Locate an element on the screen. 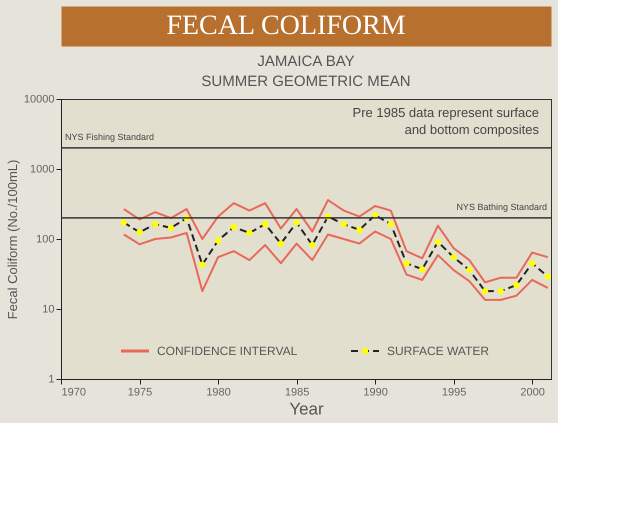 The height and width of the screenshot is (516, 632). x-tick-label: 1990 is located at coordinates (375, 392).